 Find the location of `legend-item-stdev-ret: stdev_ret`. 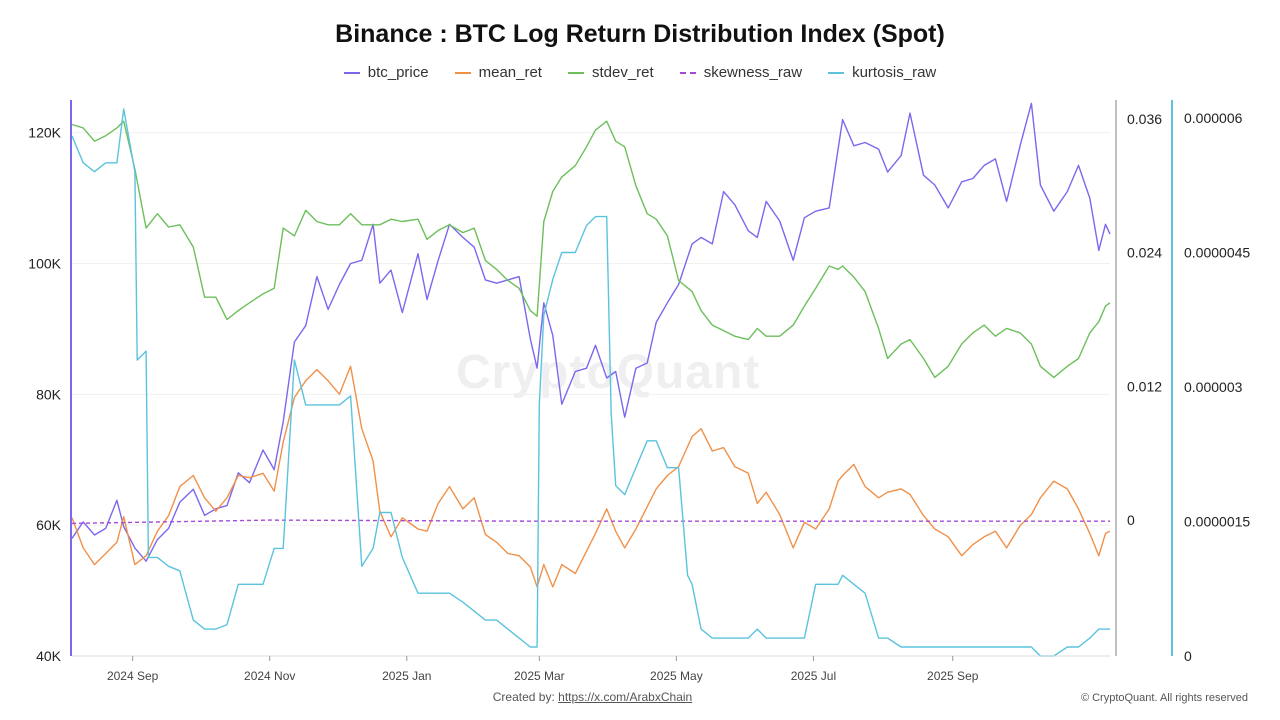

legend-item-stdev-ret: stdev_ret is located at coordinates (610, 72).